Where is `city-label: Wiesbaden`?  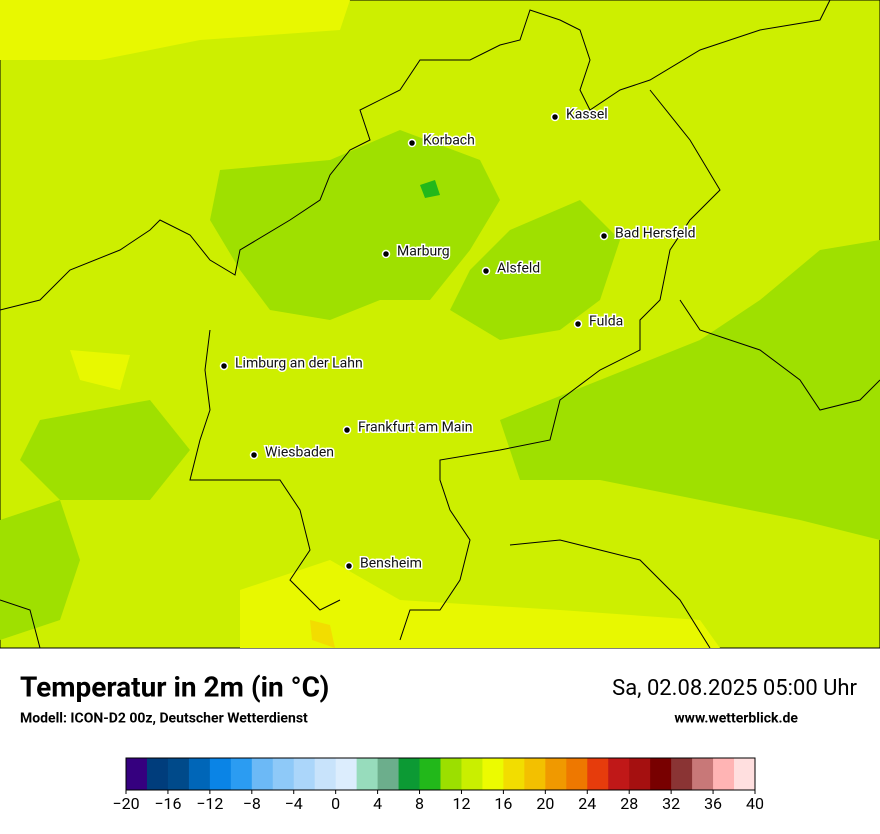 city-label: Wiesbaden is located at coordinates (299, 453).